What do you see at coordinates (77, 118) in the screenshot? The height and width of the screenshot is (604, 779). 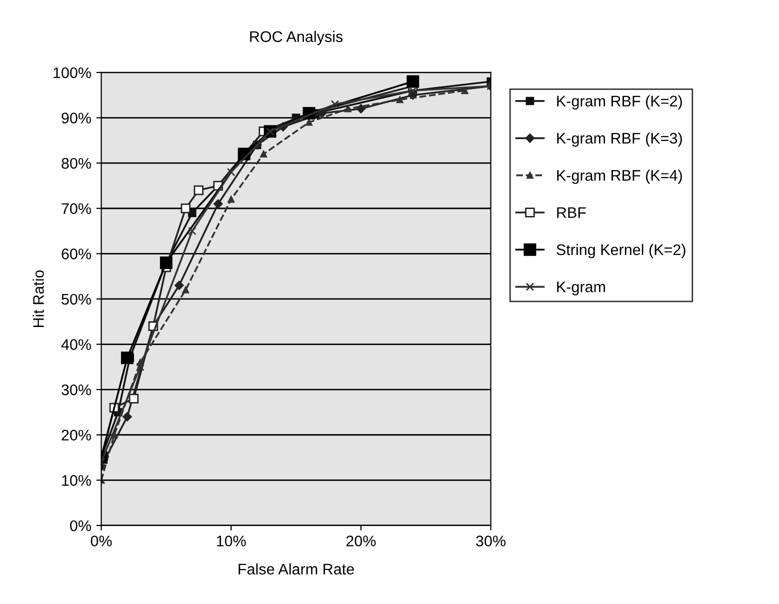 I see `y-tick-label: 90%` at bounding box center [77, 118].